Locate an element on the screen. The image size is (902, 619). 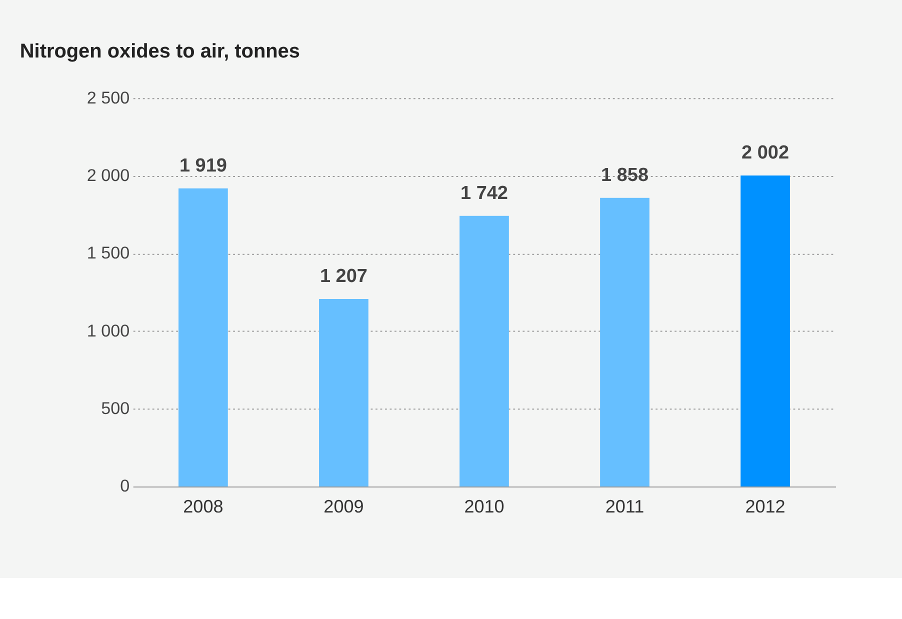
y-tick-label: 2 500 is located at coordinates (108, 98).